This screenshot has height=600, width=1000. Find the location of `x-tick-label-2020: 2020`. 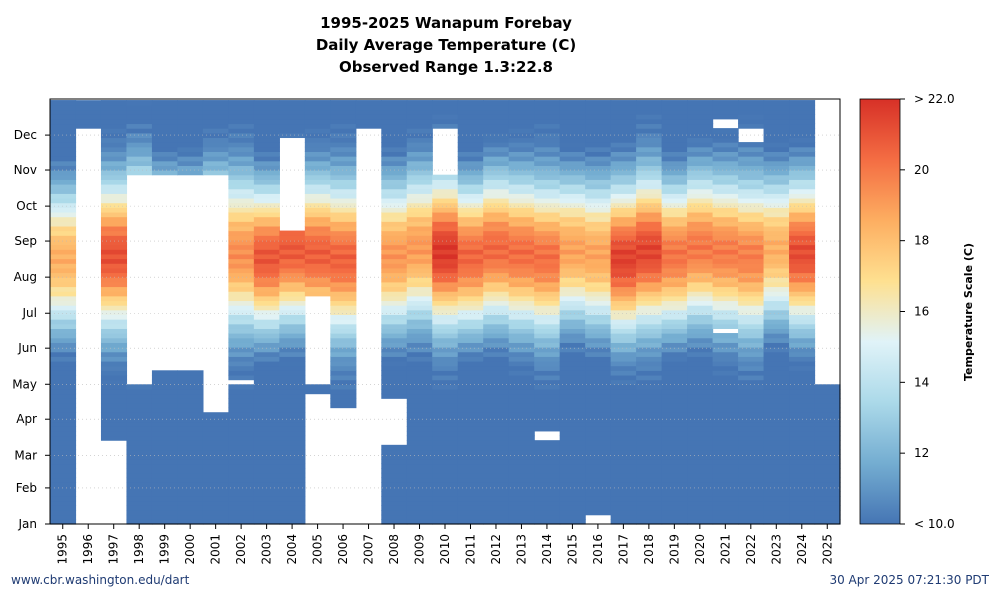

x-tick-label-2020: 2020 is located at coordinates (700, 549).